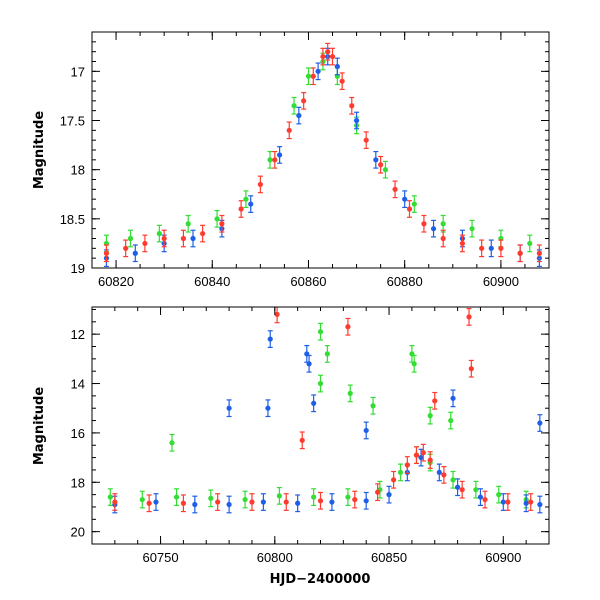  Describe the element at coordinates (78, 268) in the screenshot. I see `top-y-tick-label: 19` at that location.